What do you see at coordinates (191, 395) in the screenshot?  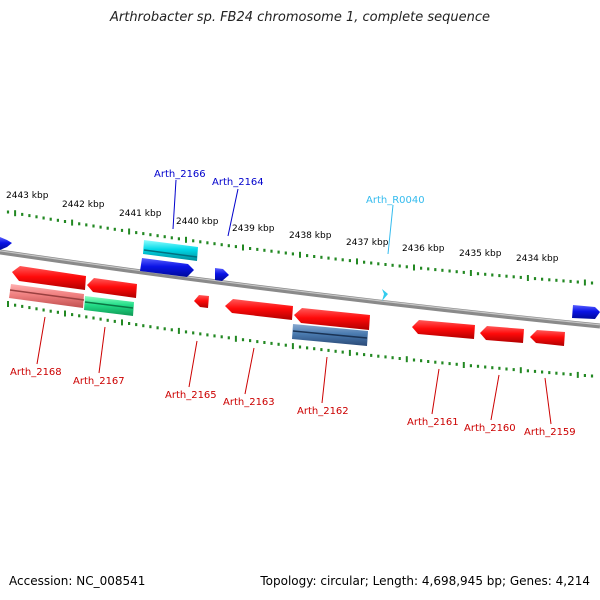 I see `gene-label-arth-2165: Arth_2165` at bounding box center [191, 395].